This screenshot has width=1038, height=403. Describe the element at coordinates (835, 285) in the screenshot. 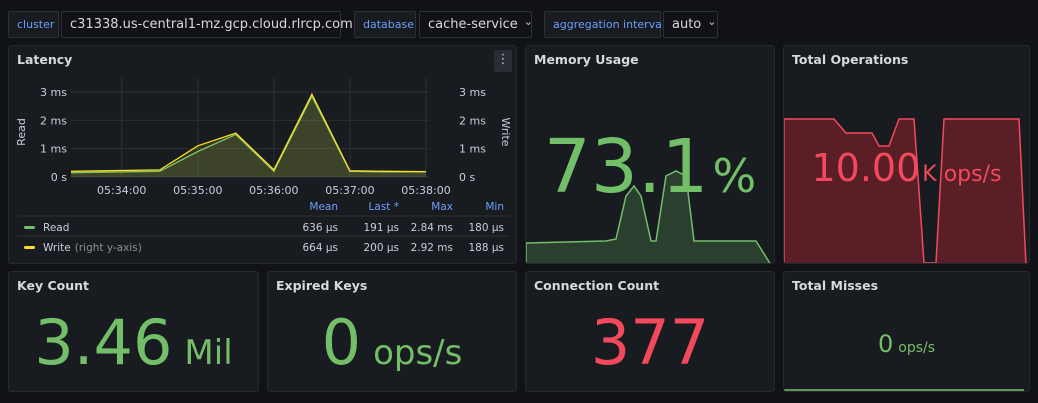

I see `panel-title: Total Misses` at that location.